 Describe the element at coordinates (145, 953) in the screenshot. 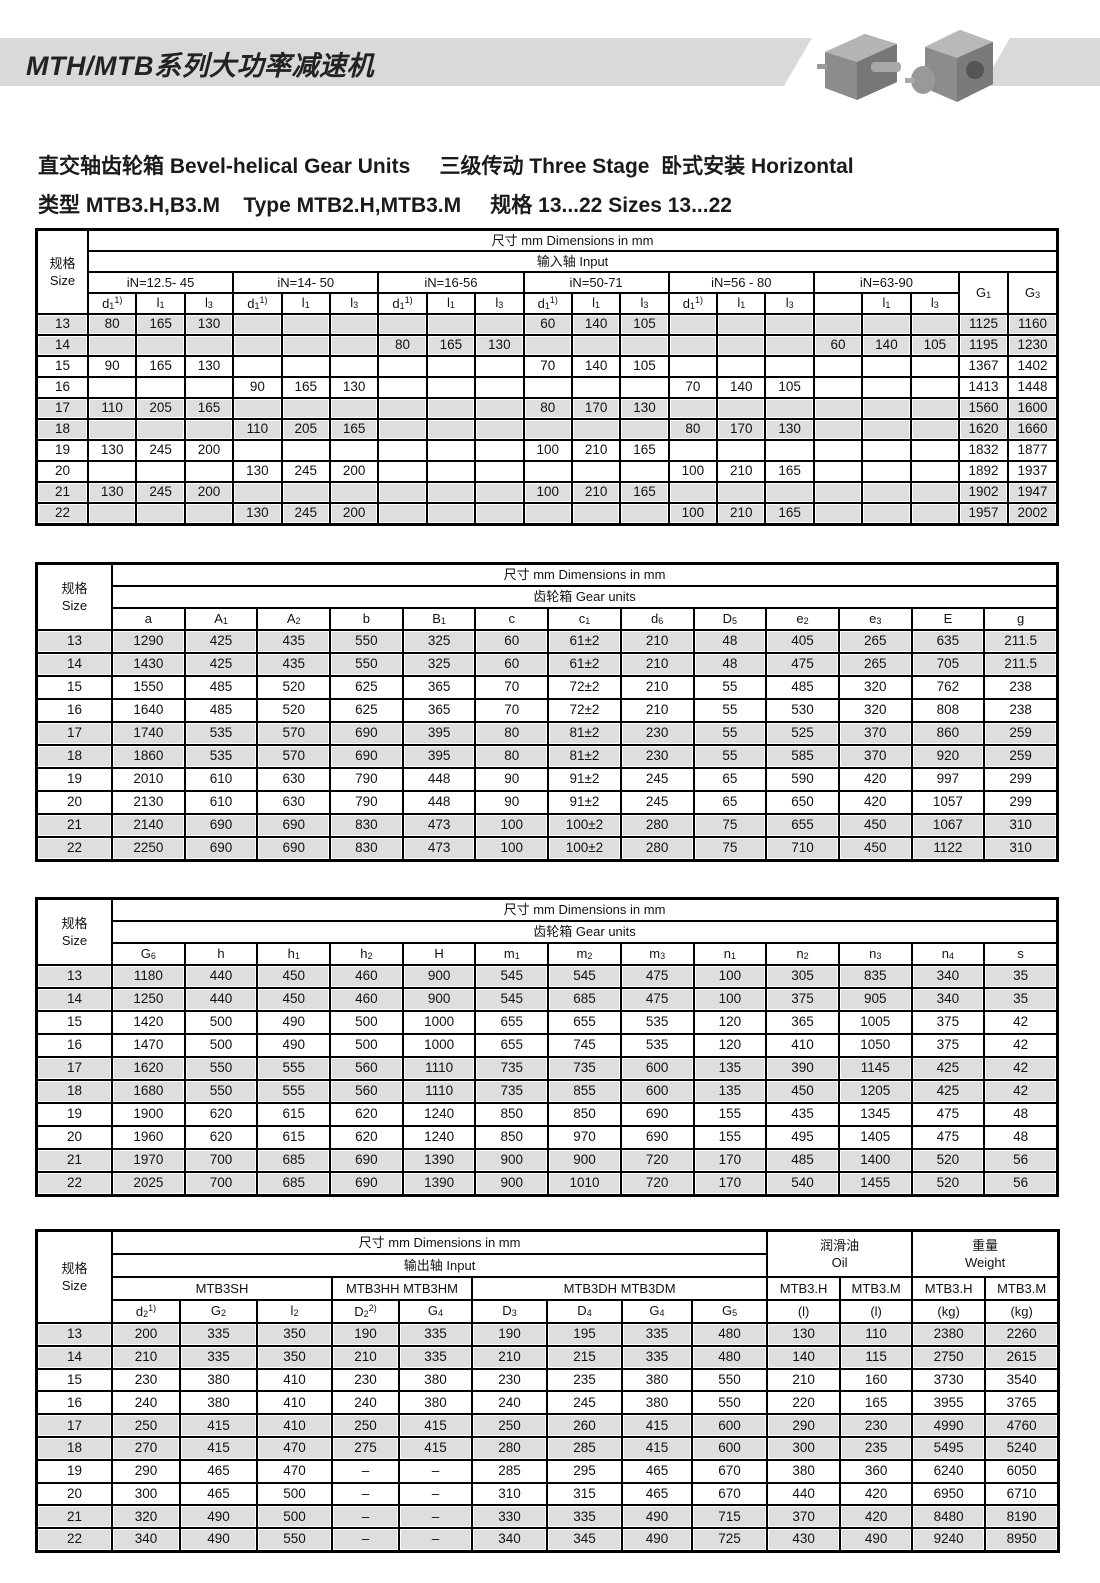

I see `header-label: G` at that location.